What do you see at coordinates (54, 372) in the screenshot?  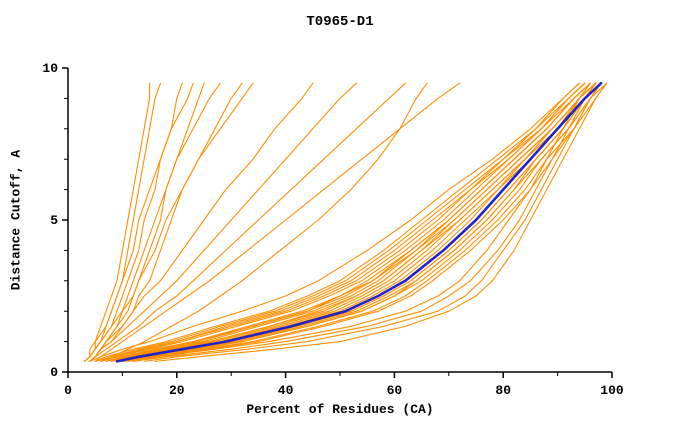 I see `y-tick-label: 0` at bounding box center [54, 372].